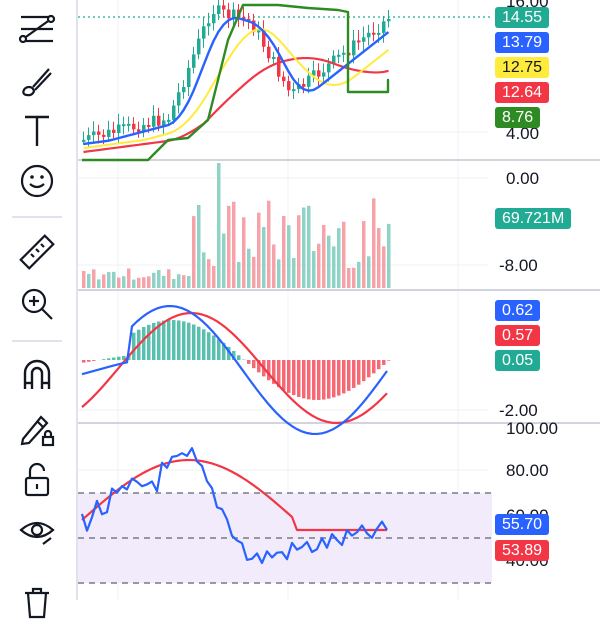 The height and width of the screenshot is (624, 600). I want to click on text-tool-icon, so click(37, 131).